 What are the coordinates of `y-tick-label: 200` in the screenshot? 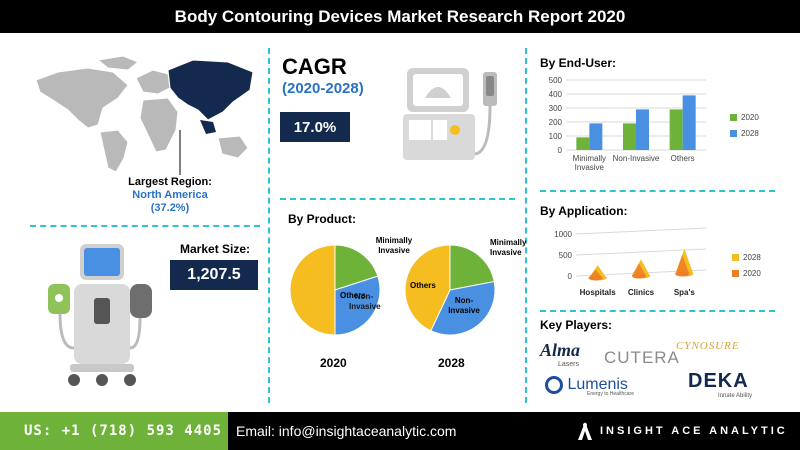 It's located at (556, 122).